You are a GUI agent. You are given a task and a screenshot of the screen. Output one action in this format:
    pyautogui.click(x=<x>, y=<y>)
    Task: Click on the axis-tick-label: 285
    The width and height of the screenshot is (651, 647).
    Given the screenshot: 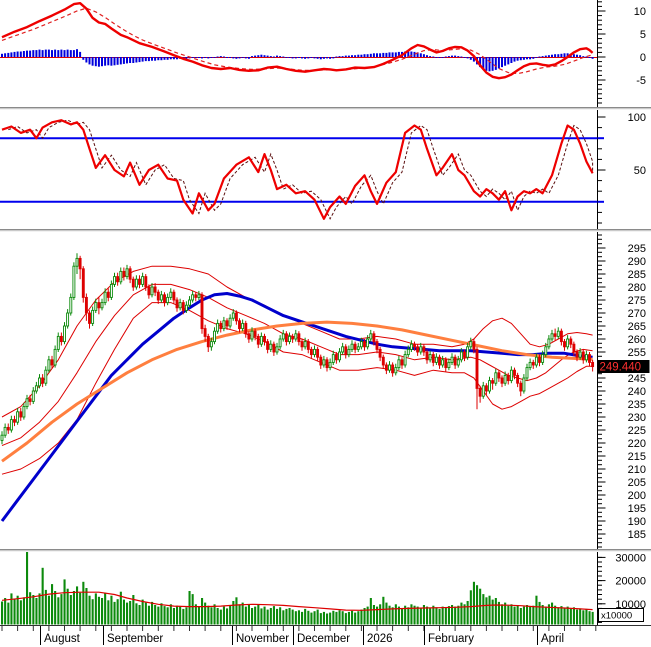 What is the action you would take?
    pyautogui.click(x=637, y=275)
    